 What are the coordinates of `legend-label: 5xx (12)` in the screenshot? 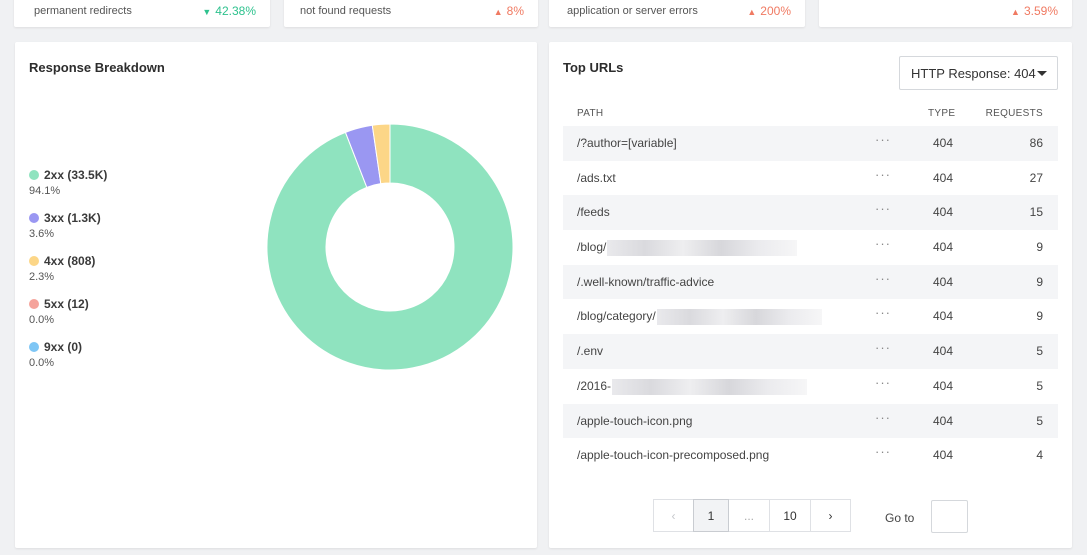 It's located at (68, 304).